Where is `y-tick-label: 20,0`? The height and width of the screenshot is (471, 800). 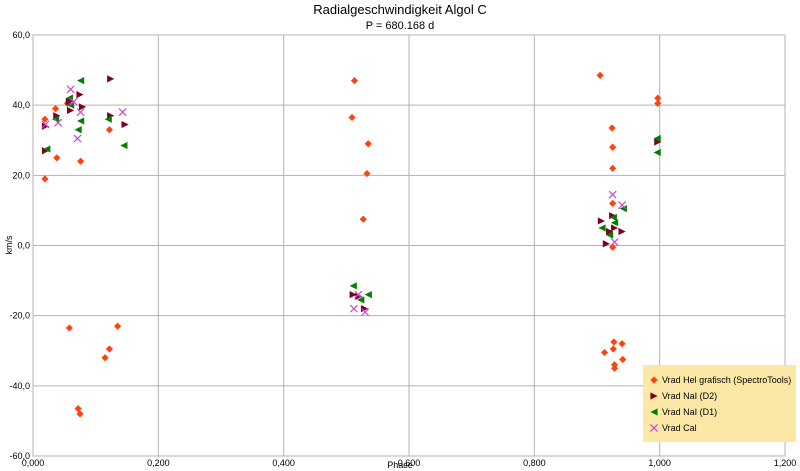 y-tick-label: 20,0 is located at coordinates (21, 175).